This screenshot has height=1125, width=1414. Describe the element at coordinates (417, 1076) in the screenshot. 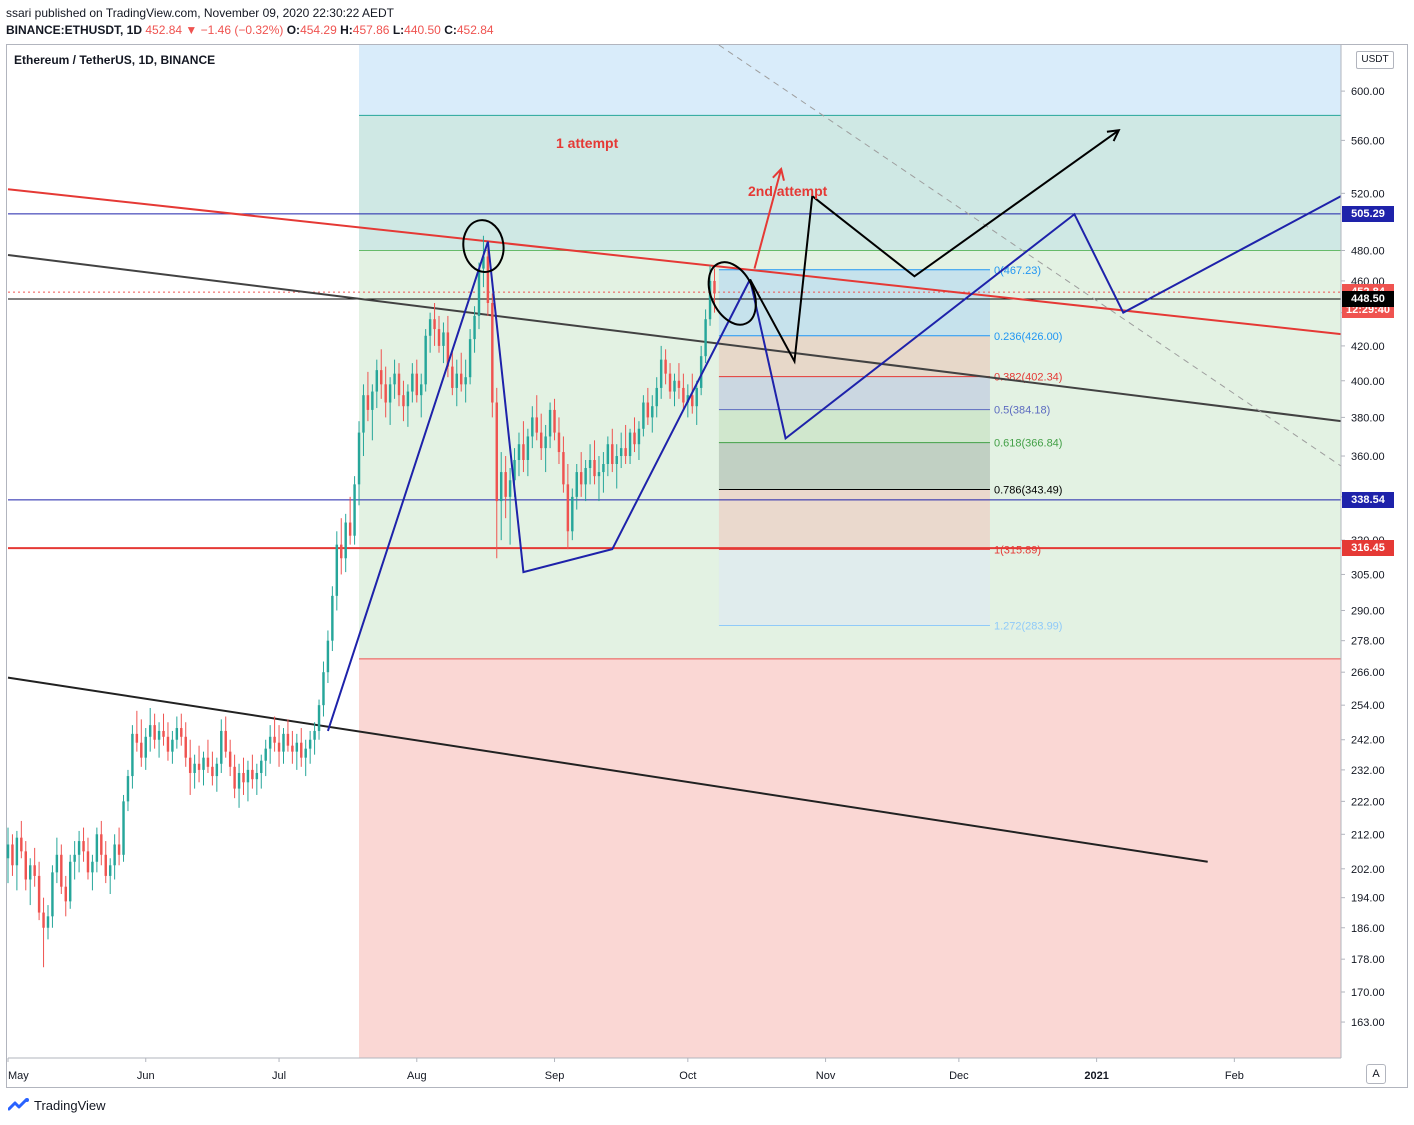

I see `time-tick-label: Aug` at that location.